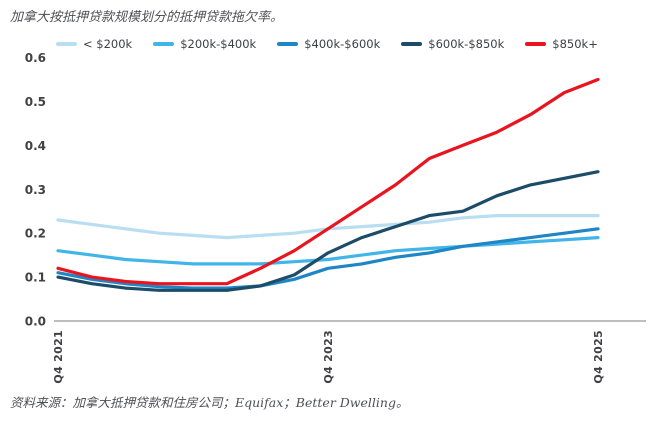  I want to click on y-axis-tick-label: 0.4, so click(35, 146).